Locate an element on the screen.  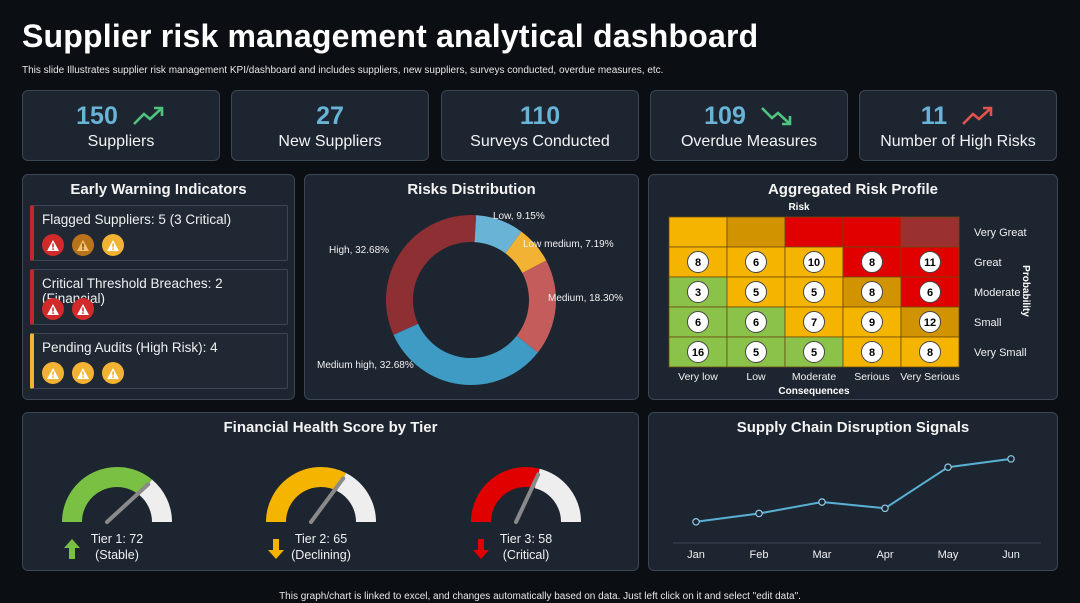
trend-up-icon is located at coordinates (977, 115).